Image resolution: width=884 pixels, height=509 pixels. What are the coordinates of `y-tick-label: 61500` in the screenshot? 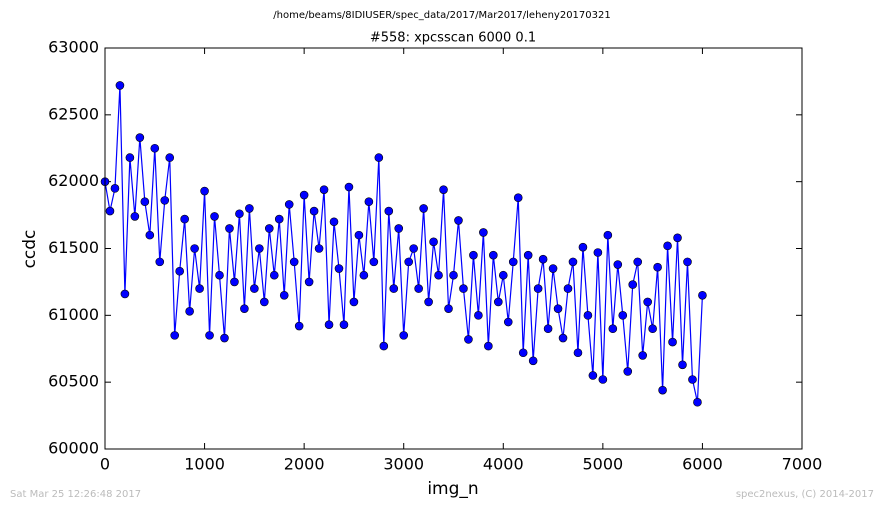 It's located at (73, 247).